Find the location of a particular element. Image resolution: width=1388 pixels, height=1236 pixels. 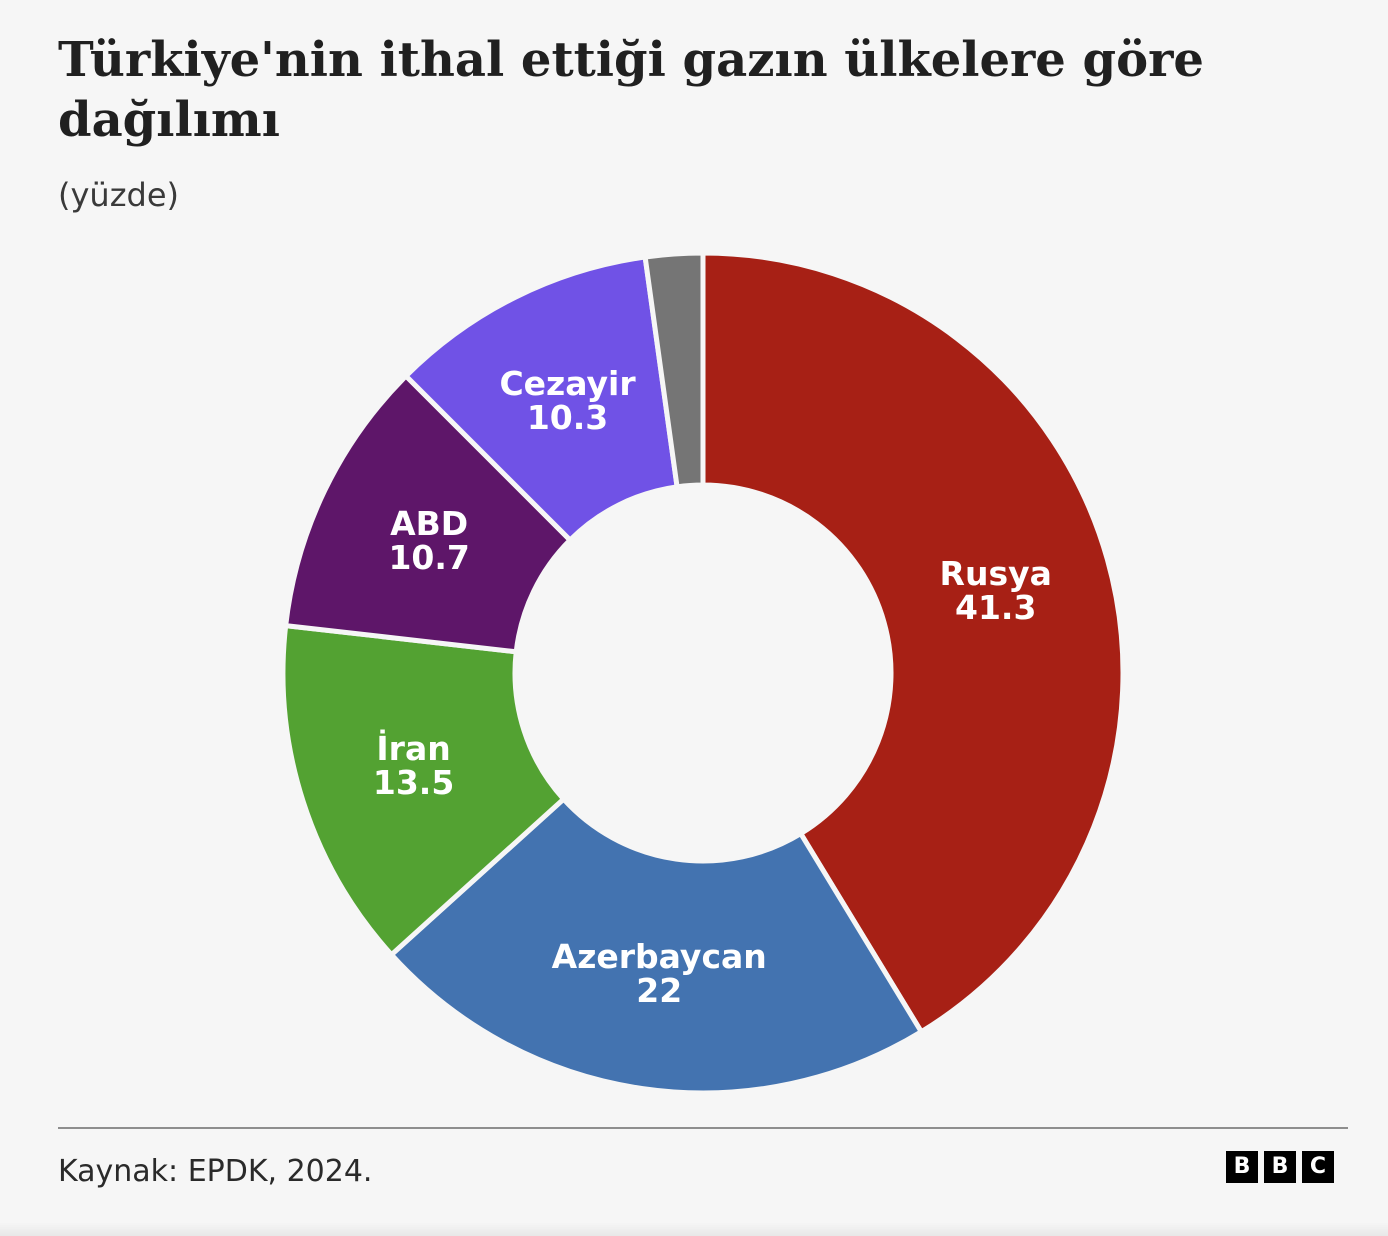

slice-other is located at coordinates (674, 370).